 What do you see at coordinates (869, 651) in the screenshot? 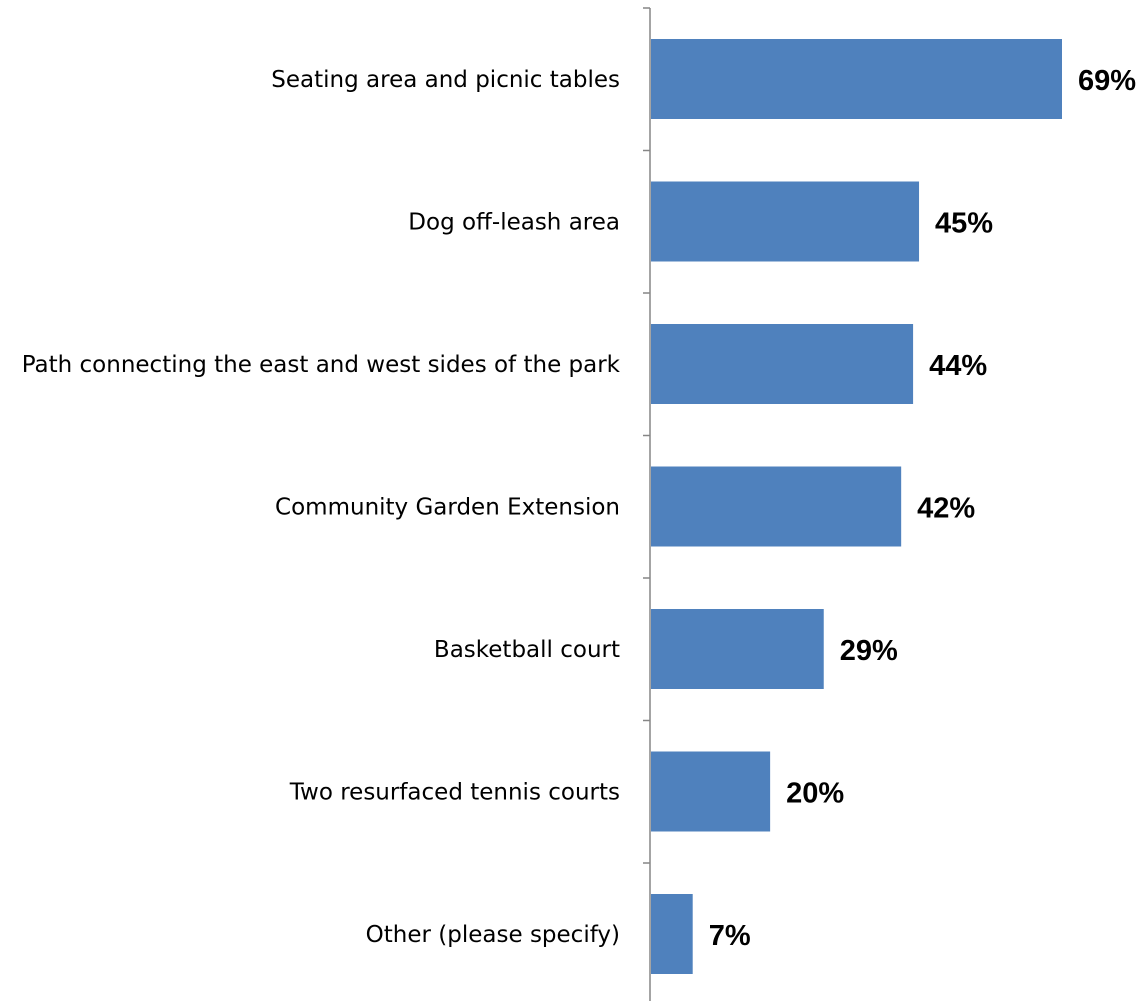
I see `data-label: 29%` at bounding box center [869, 651].